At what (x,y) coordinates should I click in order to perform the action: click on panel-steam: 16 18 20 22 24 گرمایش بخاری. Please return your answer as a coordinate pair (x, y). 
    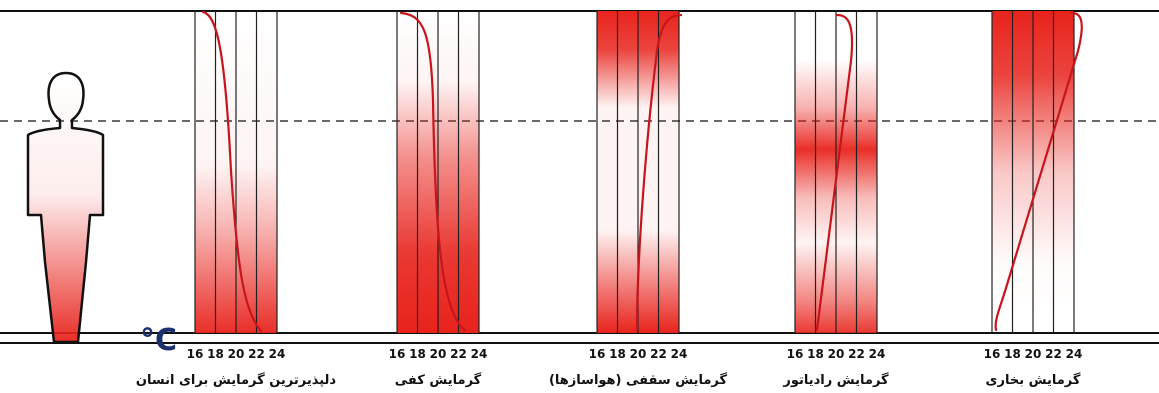
    Looking at the image, I should click on (1033, 199).